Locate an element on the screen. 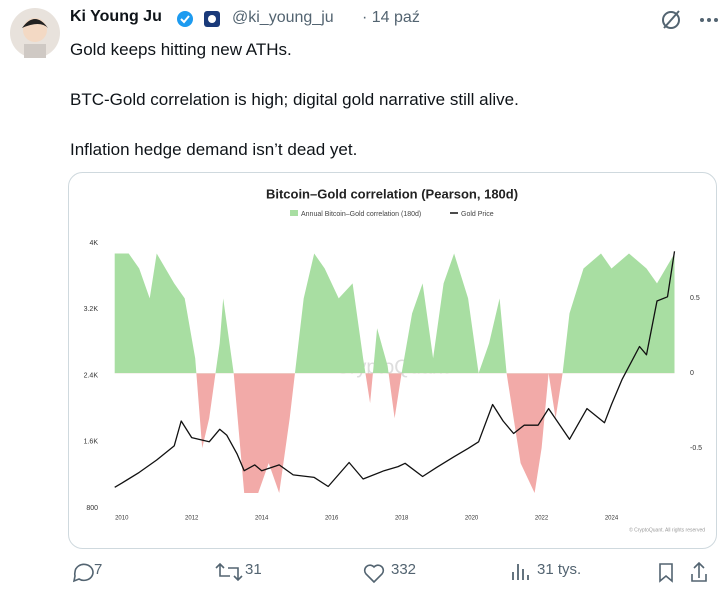 The image size is (727, 603). author-handle: @ki_young_ju is located at coordinates (283, 17).